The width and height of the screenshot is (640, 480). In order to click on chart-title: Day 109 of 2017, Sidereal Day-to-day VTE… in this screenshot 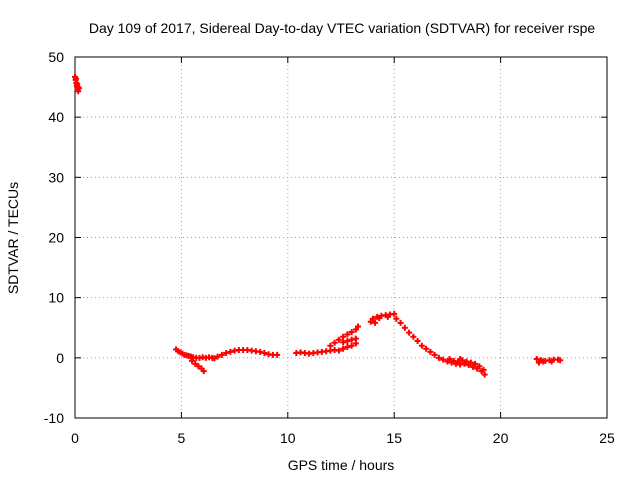, I will do `click(342, 28)`.